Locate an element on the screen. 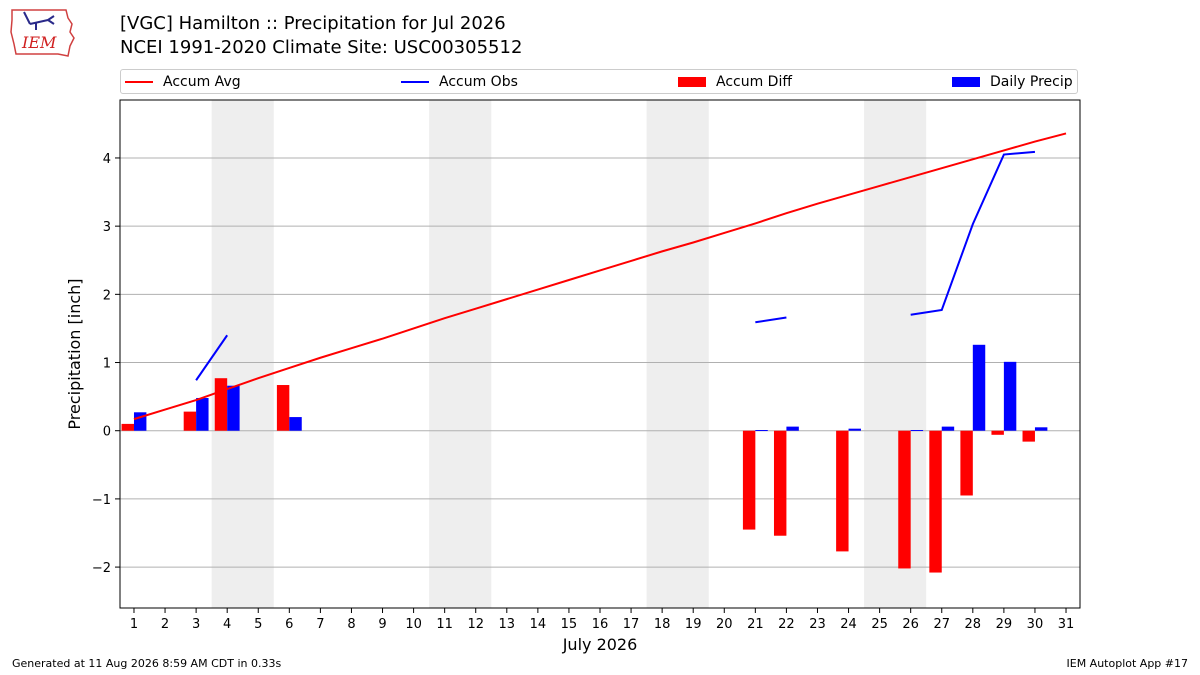 The height and width of the screenshot is (675, 1200). x-tick-label-16: 16 is located at coordinates (600, 624).